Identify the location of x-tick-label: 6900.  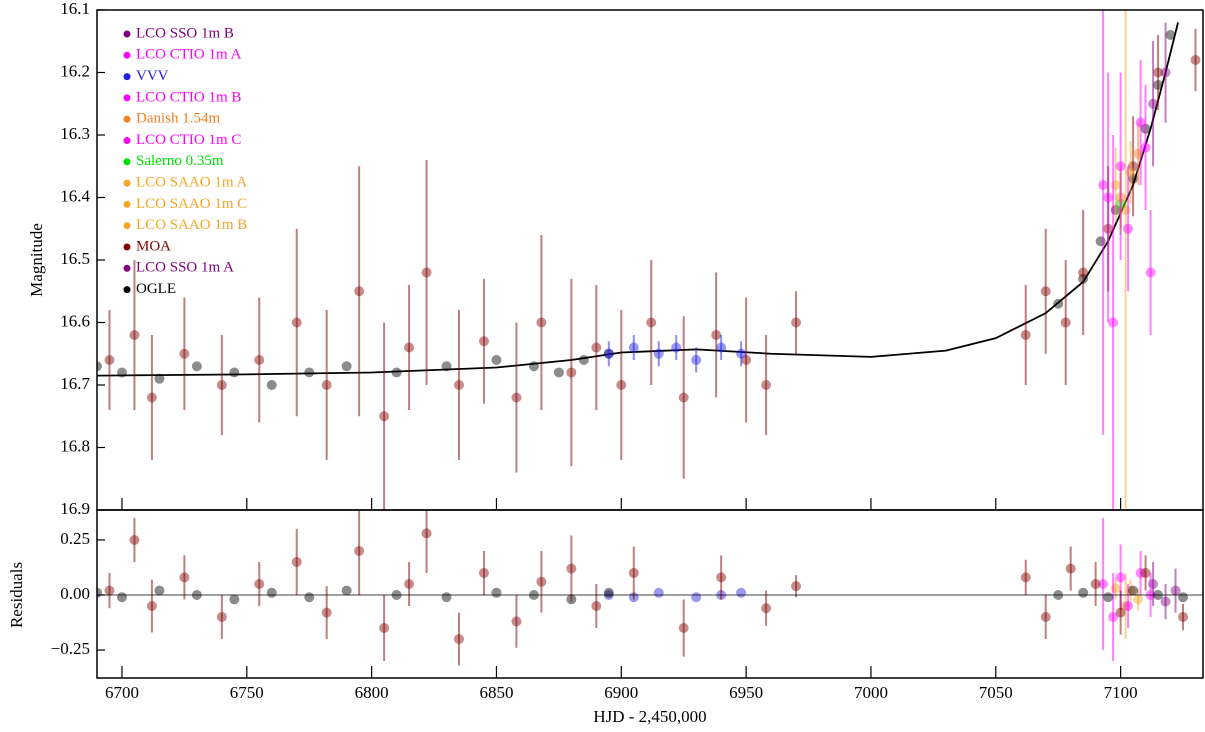
(621, 692).